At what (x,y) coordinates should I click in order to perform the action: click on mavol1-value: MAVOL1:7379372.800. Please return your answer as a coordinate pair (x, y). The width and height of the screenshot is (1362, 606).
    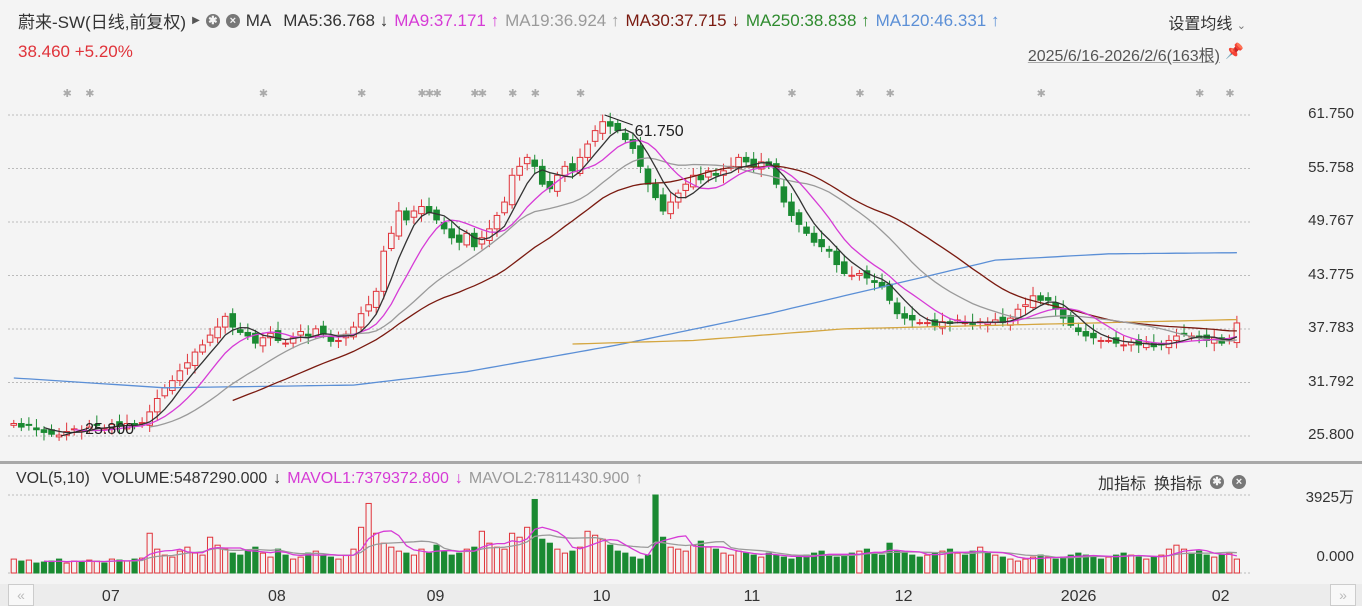
    Looking at the image, I should click on (368, 478).